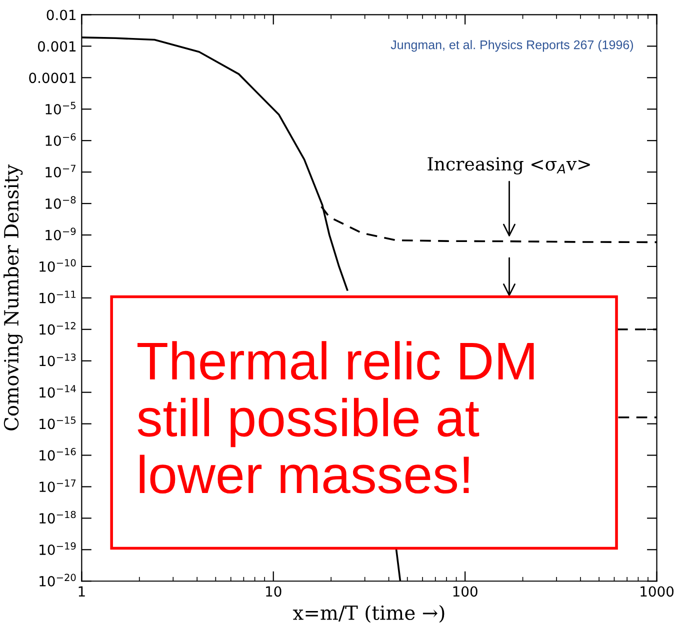  What do you see at coordinates (509, 165) in the screenshot?
I see `annotation: Increasing <σ$_{A}$v>` at bounding box center [509, 165].